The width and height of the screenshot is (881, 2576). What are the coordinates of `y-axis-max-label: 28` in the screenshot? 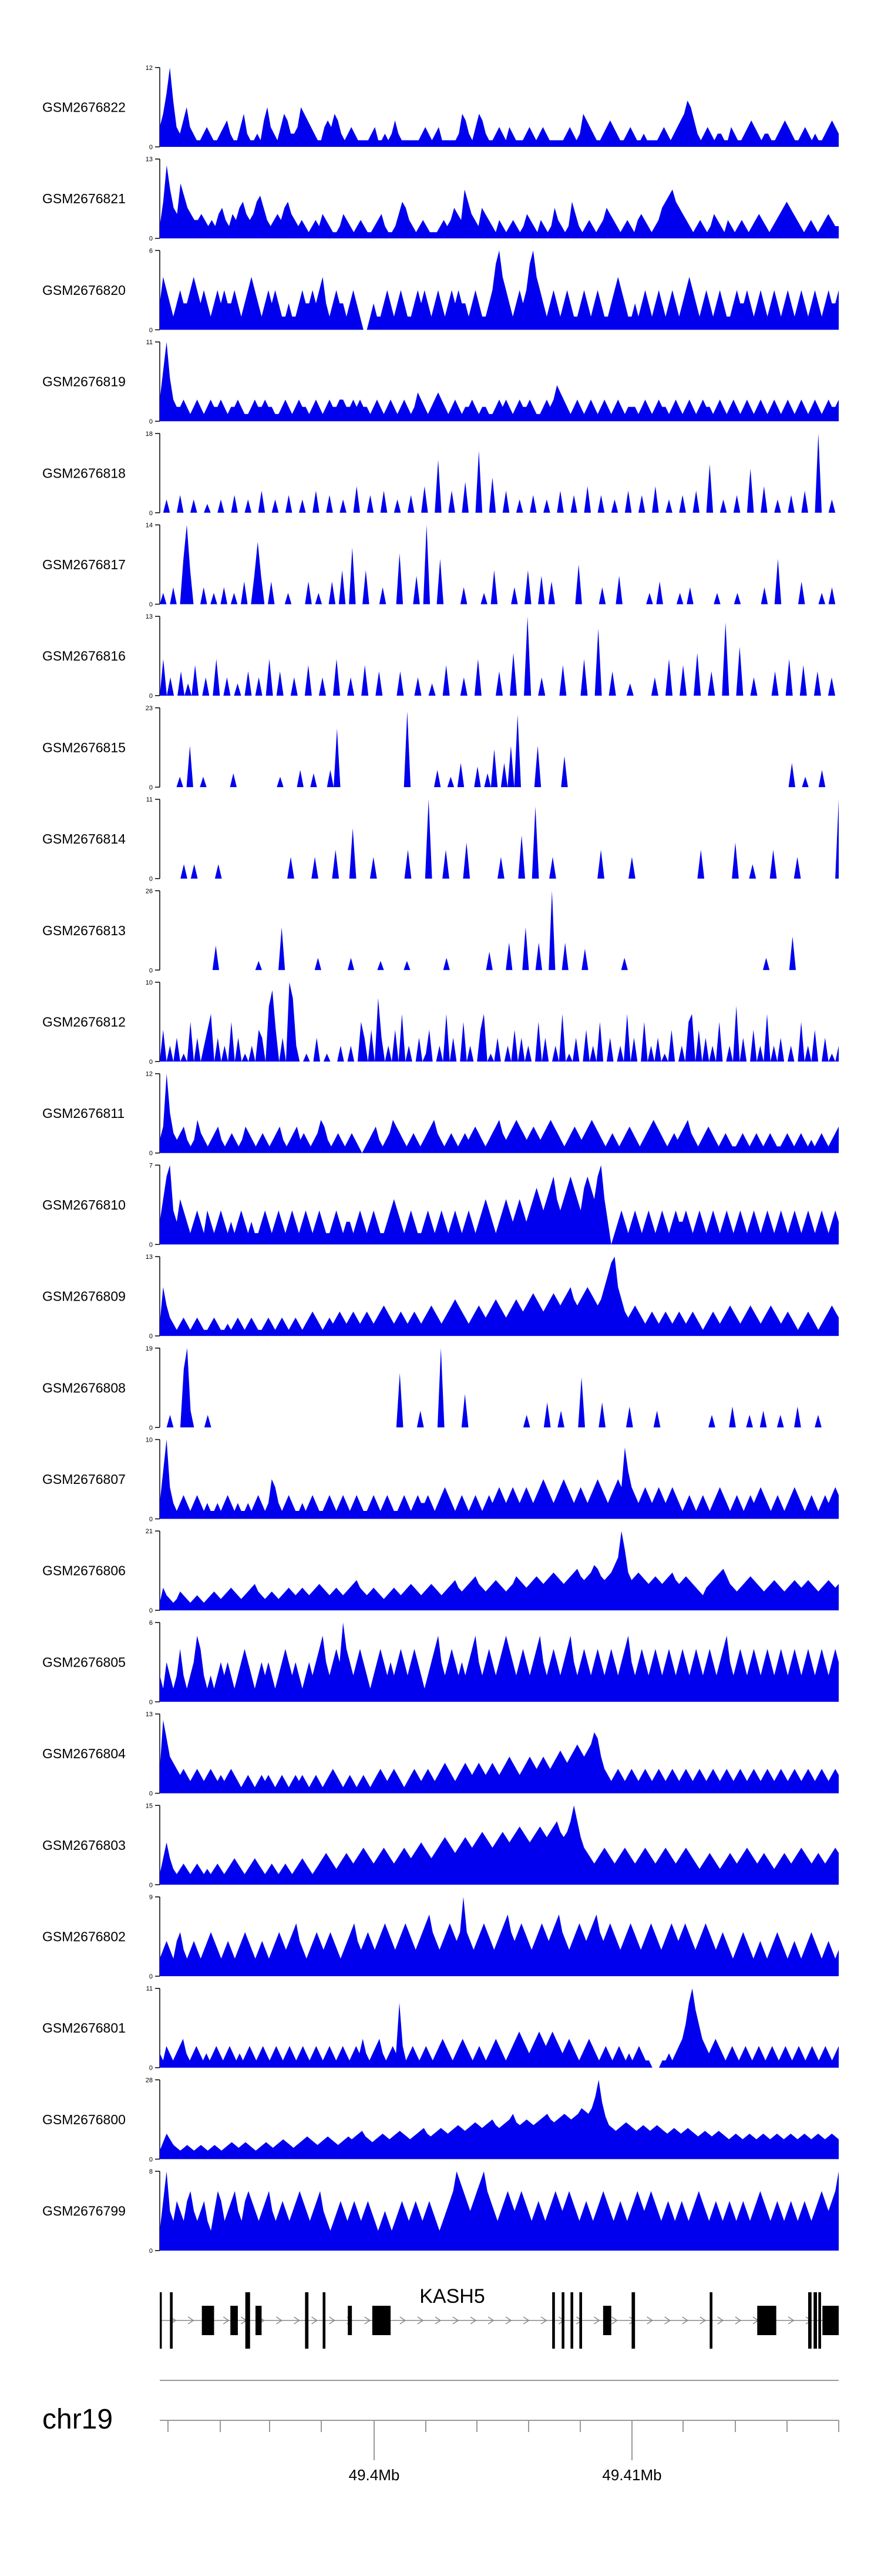 It's located at (150, 2080).